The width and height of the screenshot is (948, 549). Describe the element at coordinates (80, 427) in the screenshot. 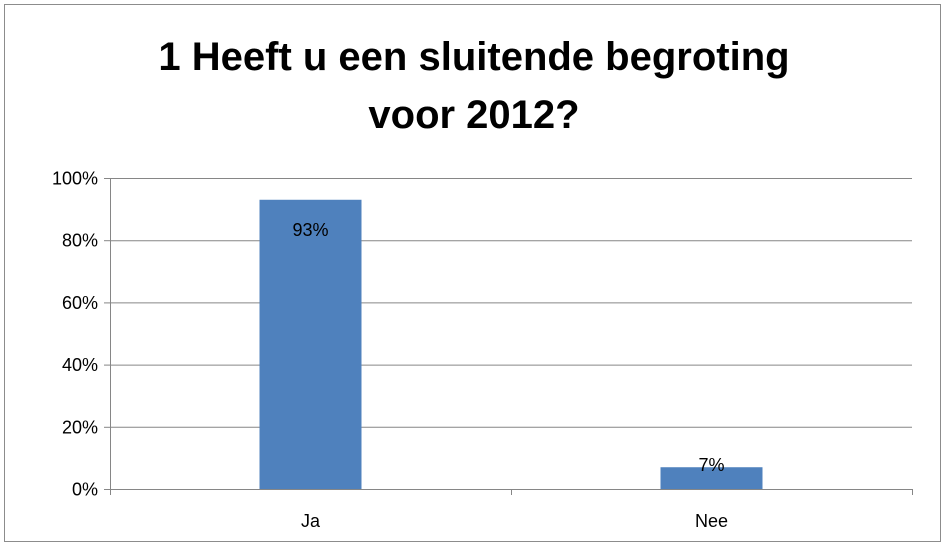

I see `y-tick-label: 20%` at that location.